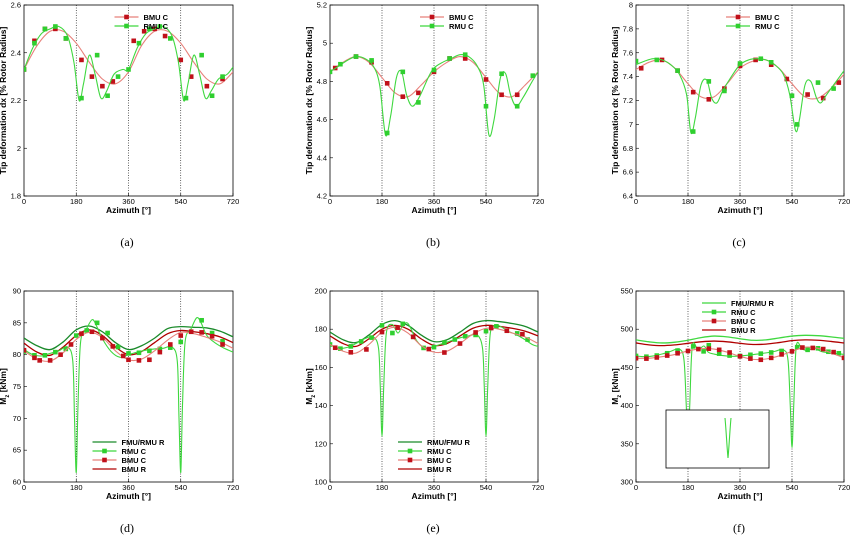  I want to click on x-axis-label: Azimuth [°], so click(740, 496).